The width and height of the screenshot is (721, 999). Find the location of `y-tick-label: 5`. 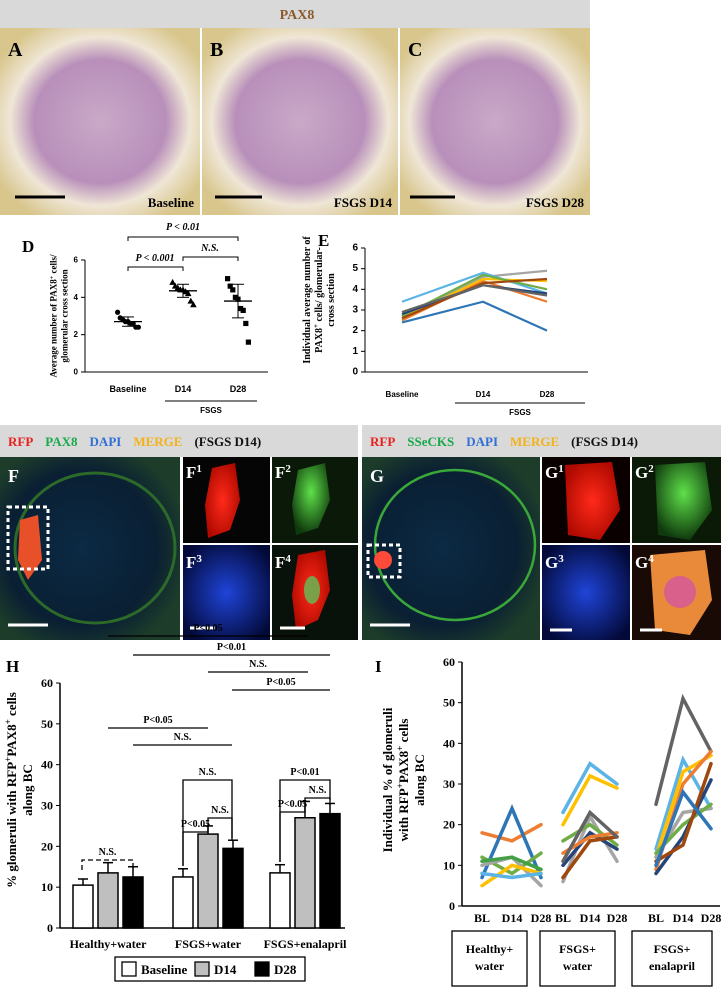

y-tick-label: 5 is located at coordinates (355, 268).